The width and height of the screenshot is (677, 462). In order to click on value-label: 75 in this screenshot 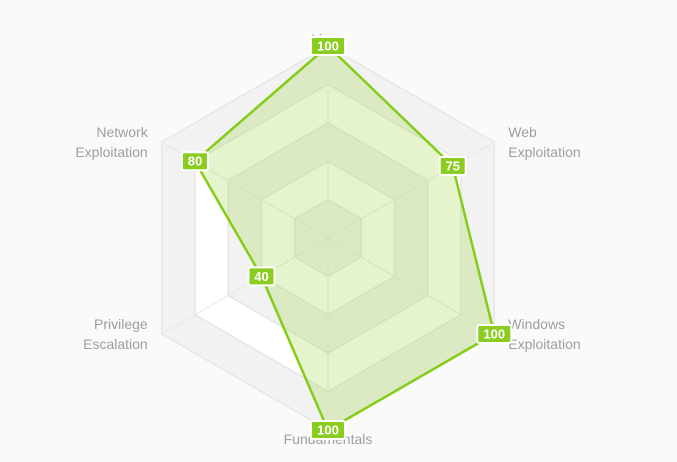, I will do `click(452, 166)`.